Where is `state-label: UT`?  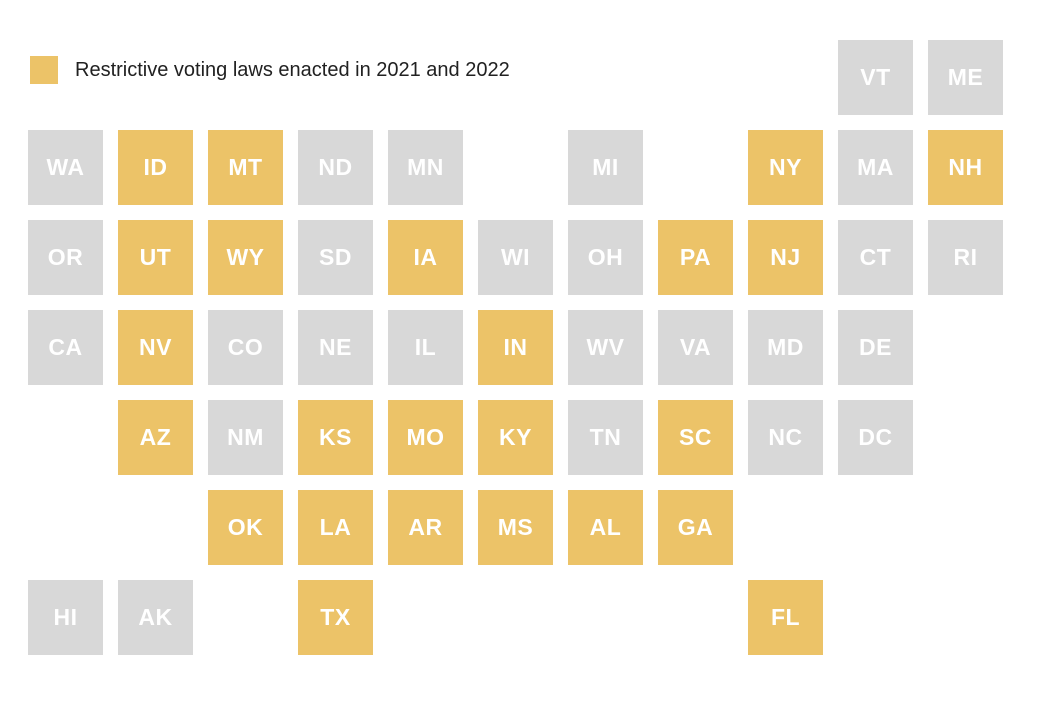
state-label: UT is located at coordinates (155, 257).